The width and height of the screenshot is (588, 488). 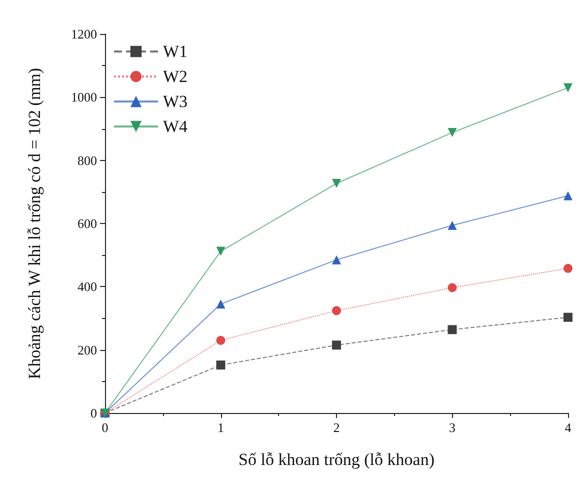 What do you see at coordinates (336, 427) in the screenshot?
I see `x-tick-label: 2` at bounding box center [336, 427].